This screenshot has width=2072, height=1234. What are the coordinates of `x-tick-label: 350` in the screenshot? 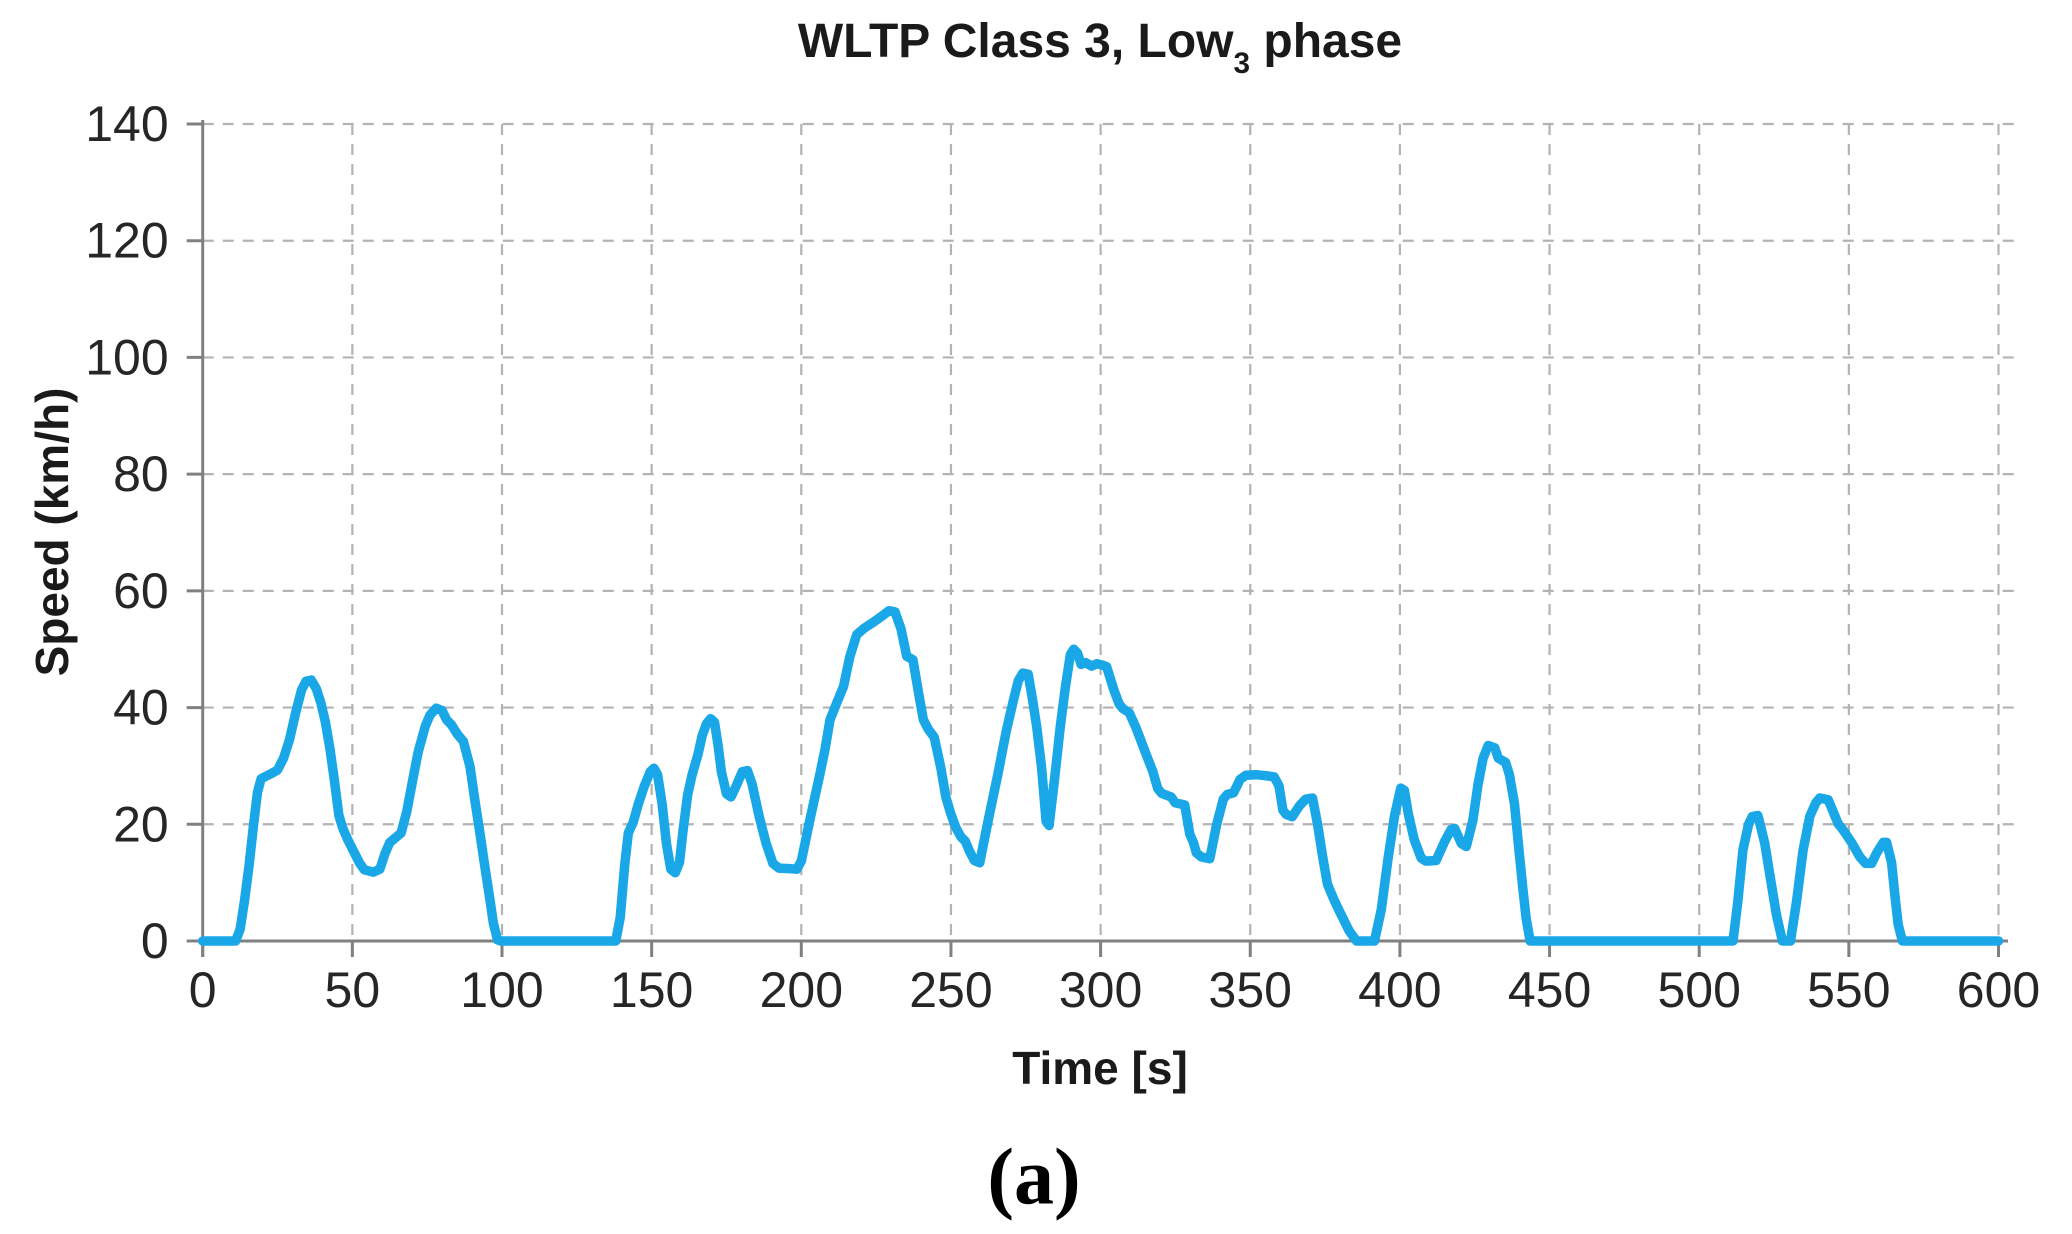 It's located at (1250, 990).